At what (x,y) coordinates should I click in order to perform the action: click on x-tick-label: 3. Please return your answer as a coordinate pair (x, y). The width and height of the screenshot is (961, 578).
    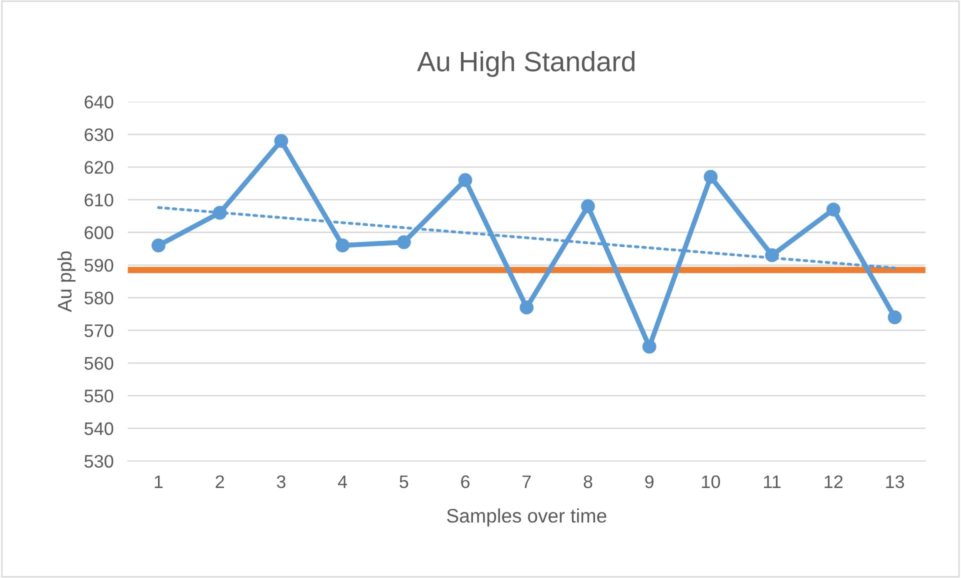
    Looking at the image, I should click on (281, 481).